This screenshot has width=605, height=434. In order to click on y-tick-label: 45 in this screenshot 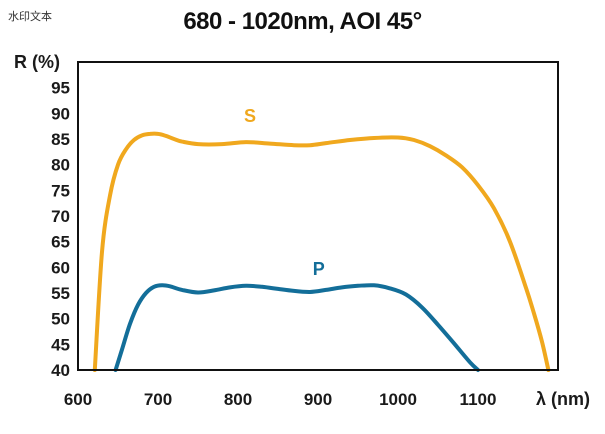, I will do `click(60, 344)`.